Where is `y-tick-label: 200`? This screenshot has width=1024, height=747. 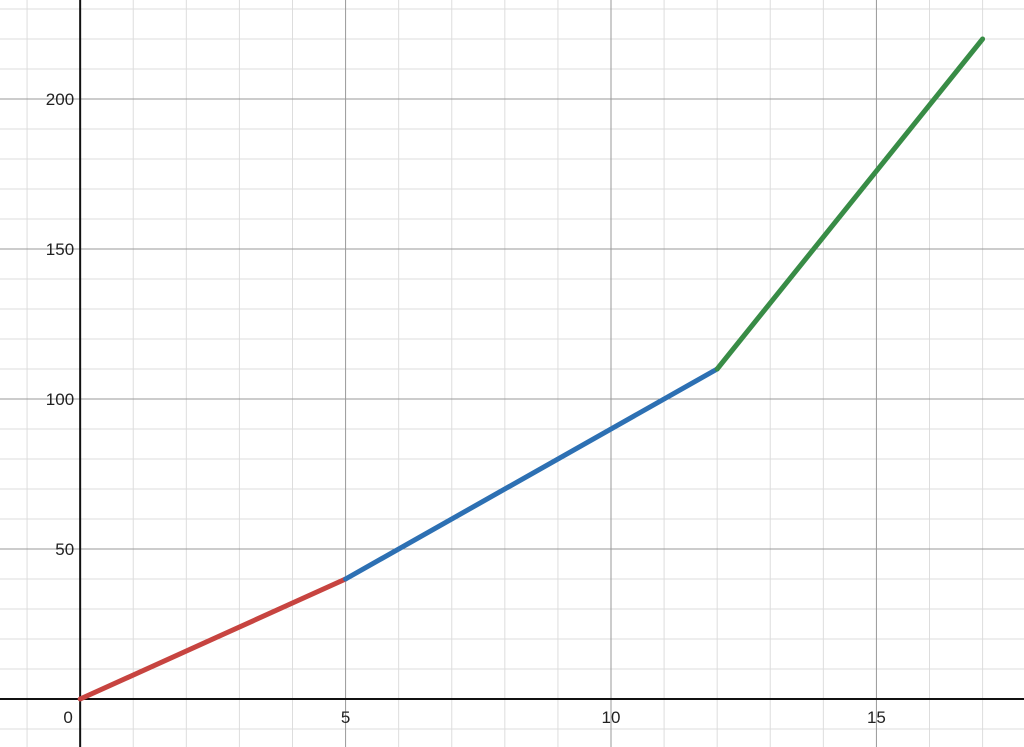 y-tick-label: 200 is located at coordinates (60, 99).